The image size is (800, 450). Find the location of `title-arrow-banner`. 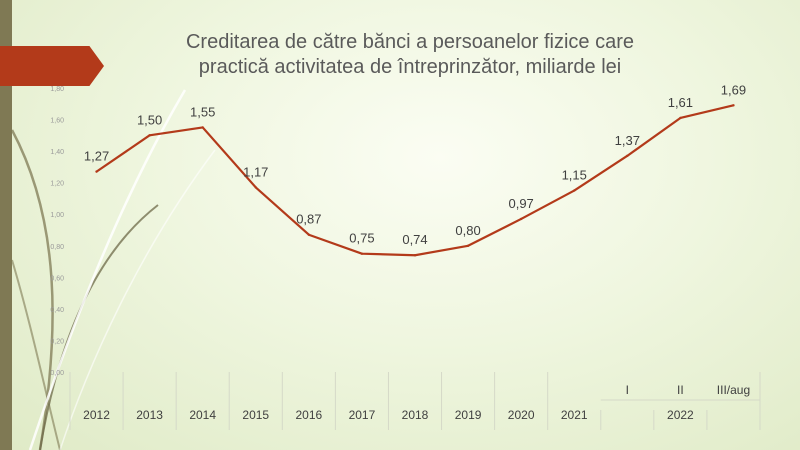

title-arrow-banner is located at coordinates (52, 66).